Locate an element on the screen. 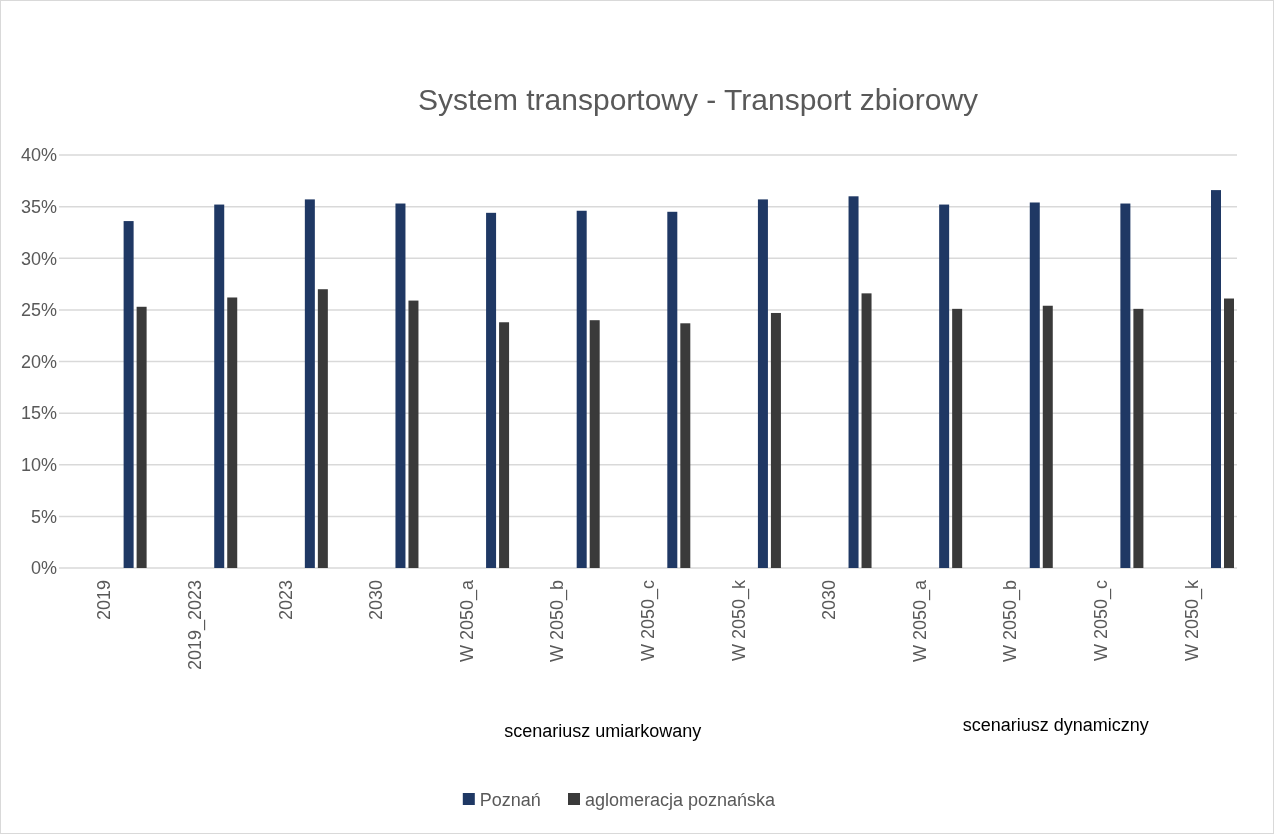 The width and height of the screenshot is (1274, 834). text: scenariusz dynamiczny is located at coordinates (1055, 725).